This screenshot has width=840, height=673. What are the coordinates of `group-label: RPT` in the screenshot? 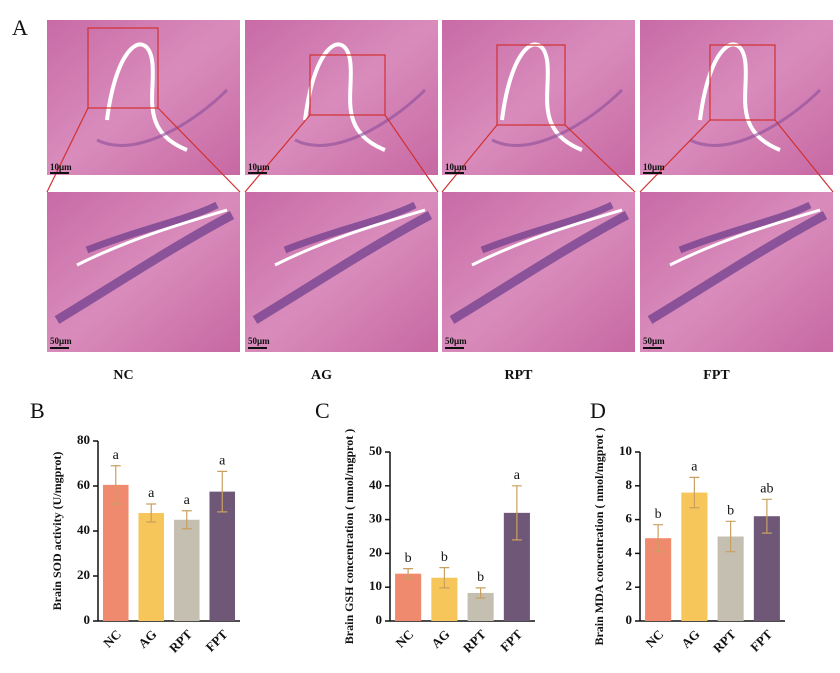 It's located at (519, 375).